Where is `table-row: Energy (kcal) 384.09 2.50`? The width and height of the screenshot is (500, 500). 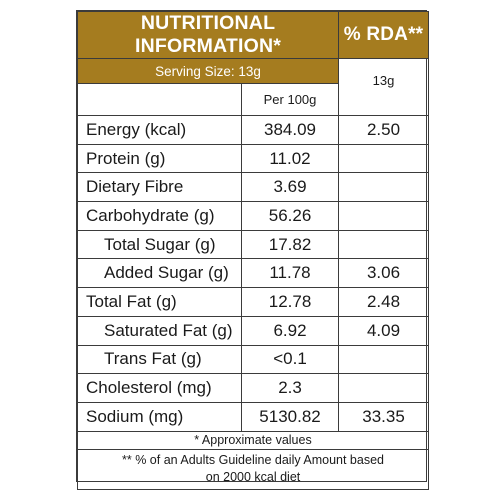
table-row: Energy (kcal) 384.09 2.50 is located at coordinates (253, 130).